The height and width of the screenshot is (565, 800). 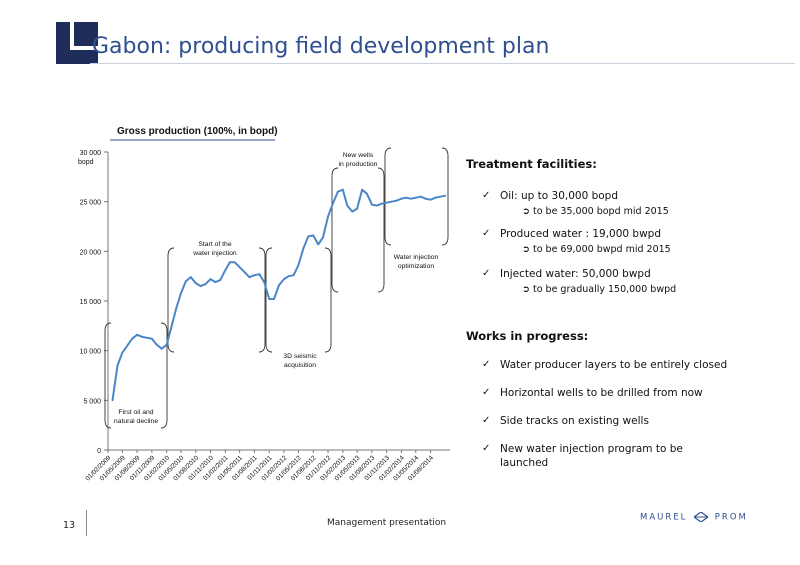 I want to click on works-item-text: launched, so click(x=524, y=463).